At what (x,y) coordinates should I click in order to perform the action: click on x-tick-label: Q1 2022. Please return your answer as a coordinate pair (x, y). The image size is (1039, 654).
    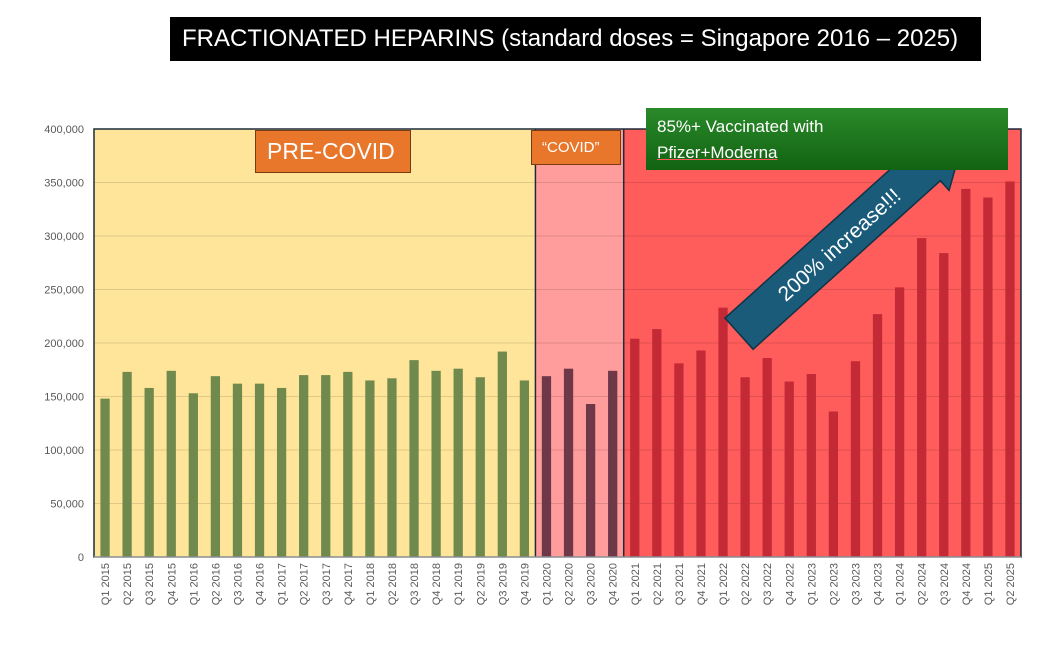
    Looking at the image, I should click on (724, 584).